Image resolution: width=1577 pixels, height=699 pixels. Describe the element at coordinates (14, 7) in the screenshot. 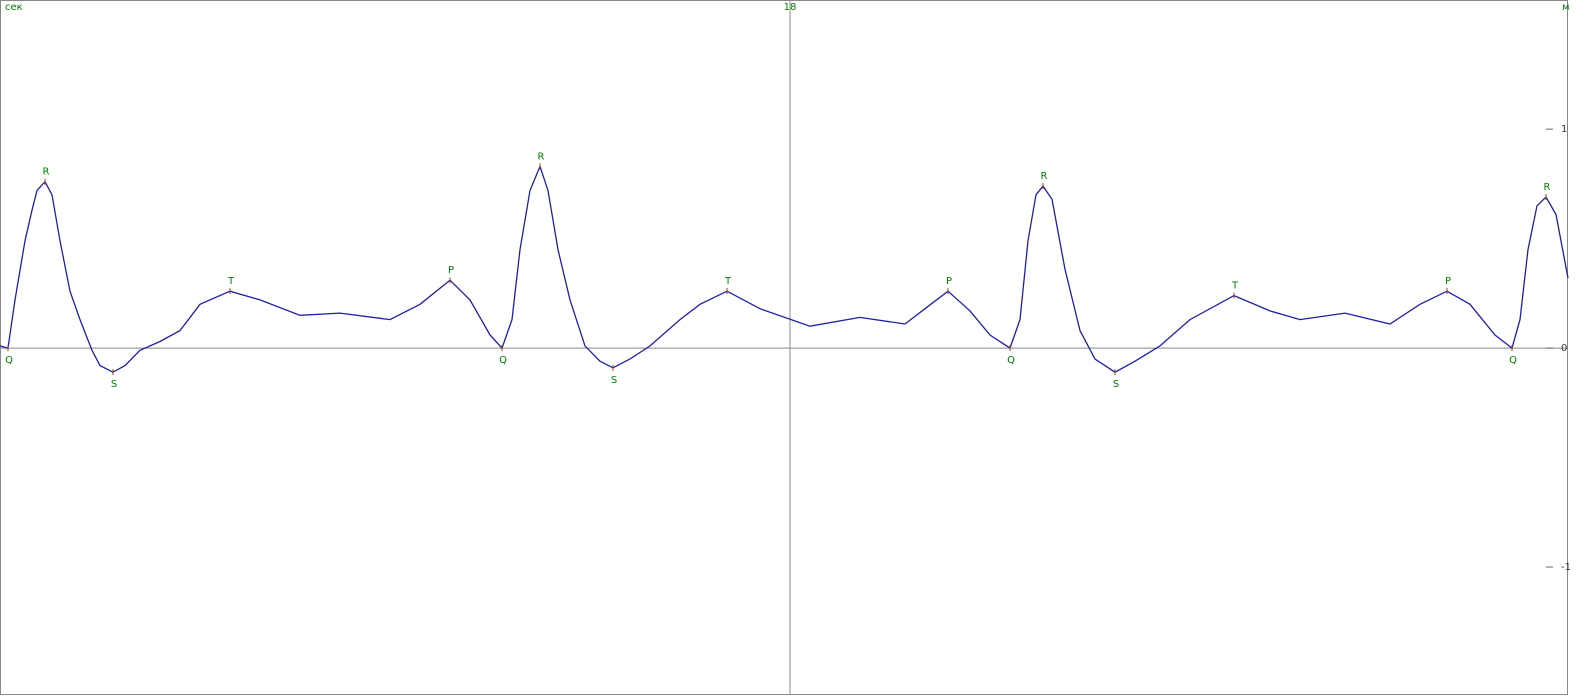

I see `x-axis-label: сек` at that location.